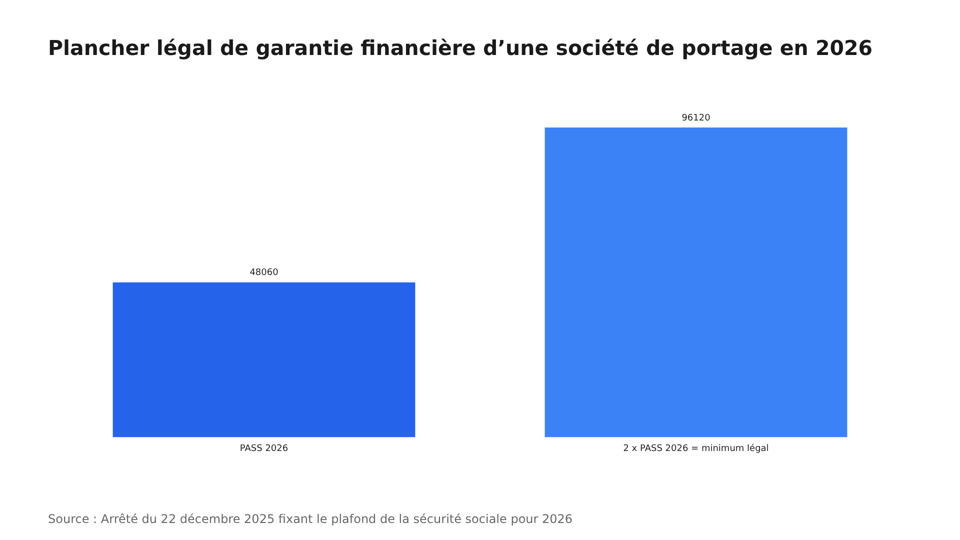 Image resolution: width=960 pixels, height=540 pixels. What do you see at coordinates (696, 118) in the screenshot?
I see `data-label: 96120` at bounding box center [696, 118].